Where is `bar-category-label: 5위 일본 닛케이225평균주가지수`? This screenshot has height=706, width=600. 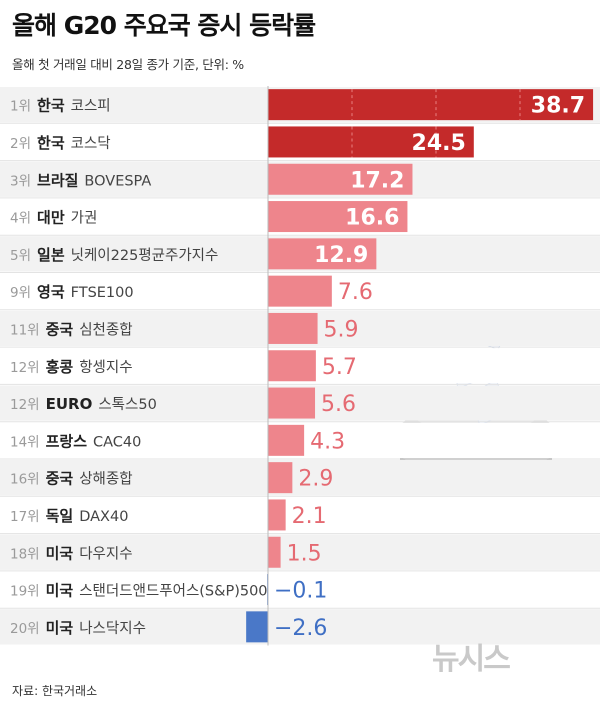 bar-category-label: 5위 일본 닛케이225평균주가지수 is located at coordinates (114, 255).